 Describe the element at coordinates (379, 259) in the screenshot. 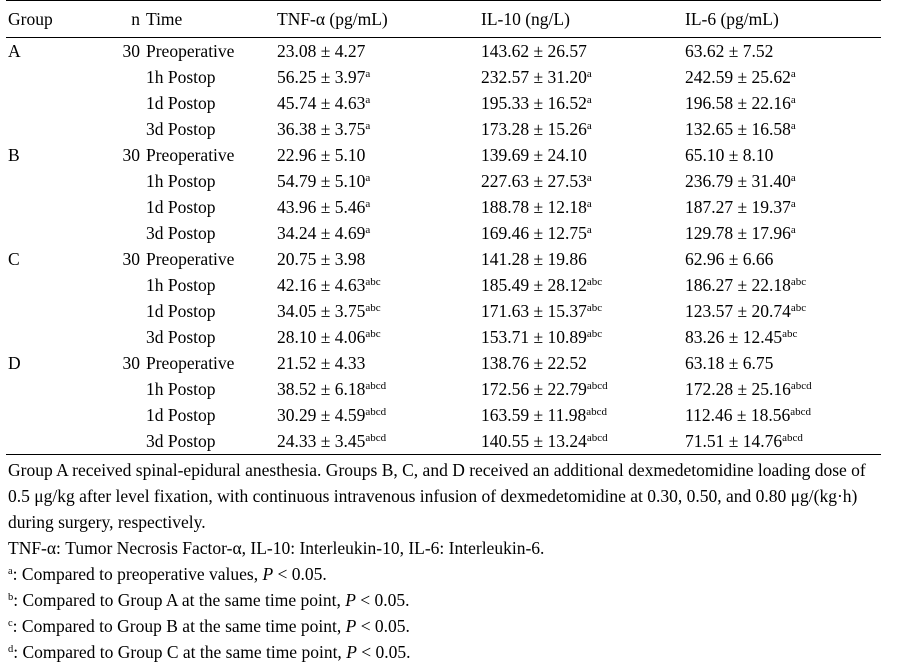

I see `cell-tnf: 20.75 ± 3.98` at that location.